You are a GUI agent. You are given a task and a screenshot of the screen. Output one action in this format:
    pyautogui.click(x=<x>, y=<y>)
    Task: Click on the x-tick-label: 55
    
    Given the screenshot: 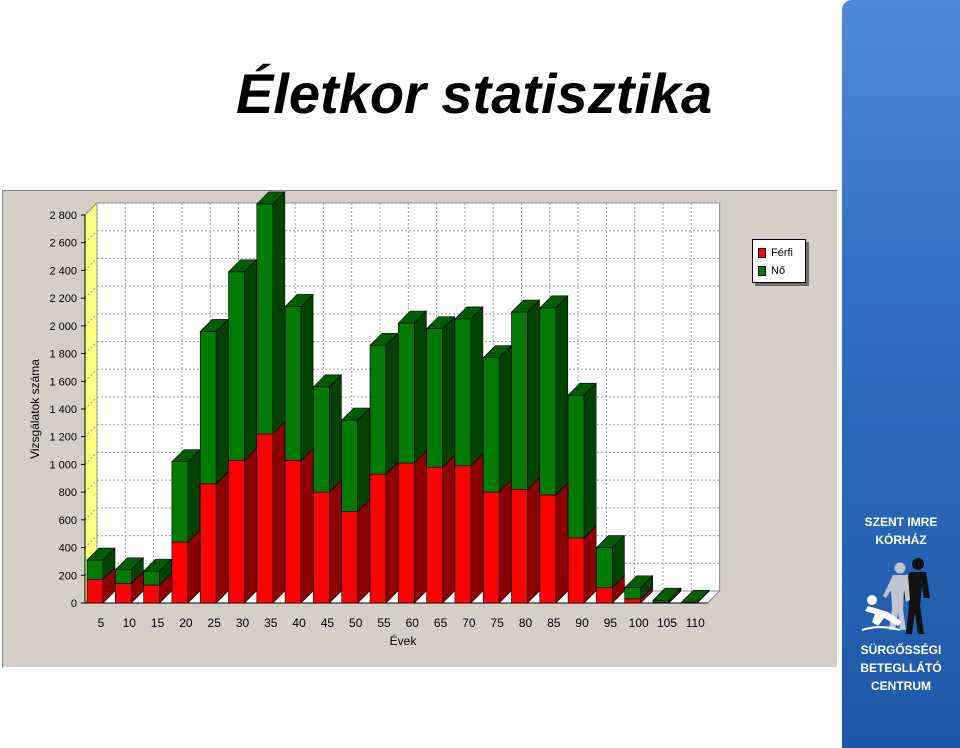 What is the action you would take?
    pyautogui.click(x=384, y=623)
    